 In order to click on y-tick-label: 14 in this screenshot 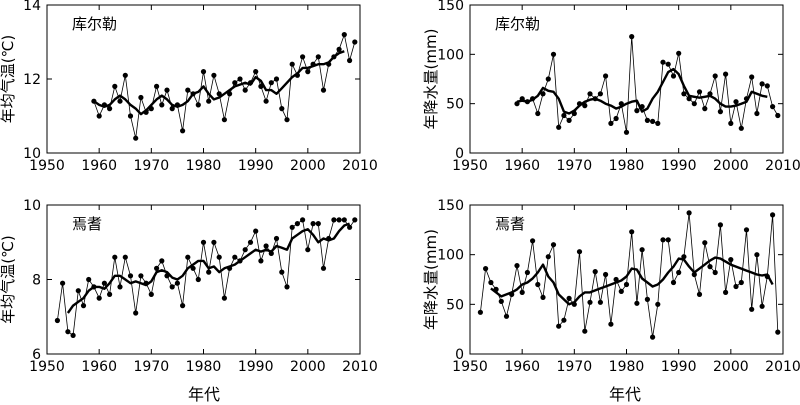, I will do `click(32, 7)`.